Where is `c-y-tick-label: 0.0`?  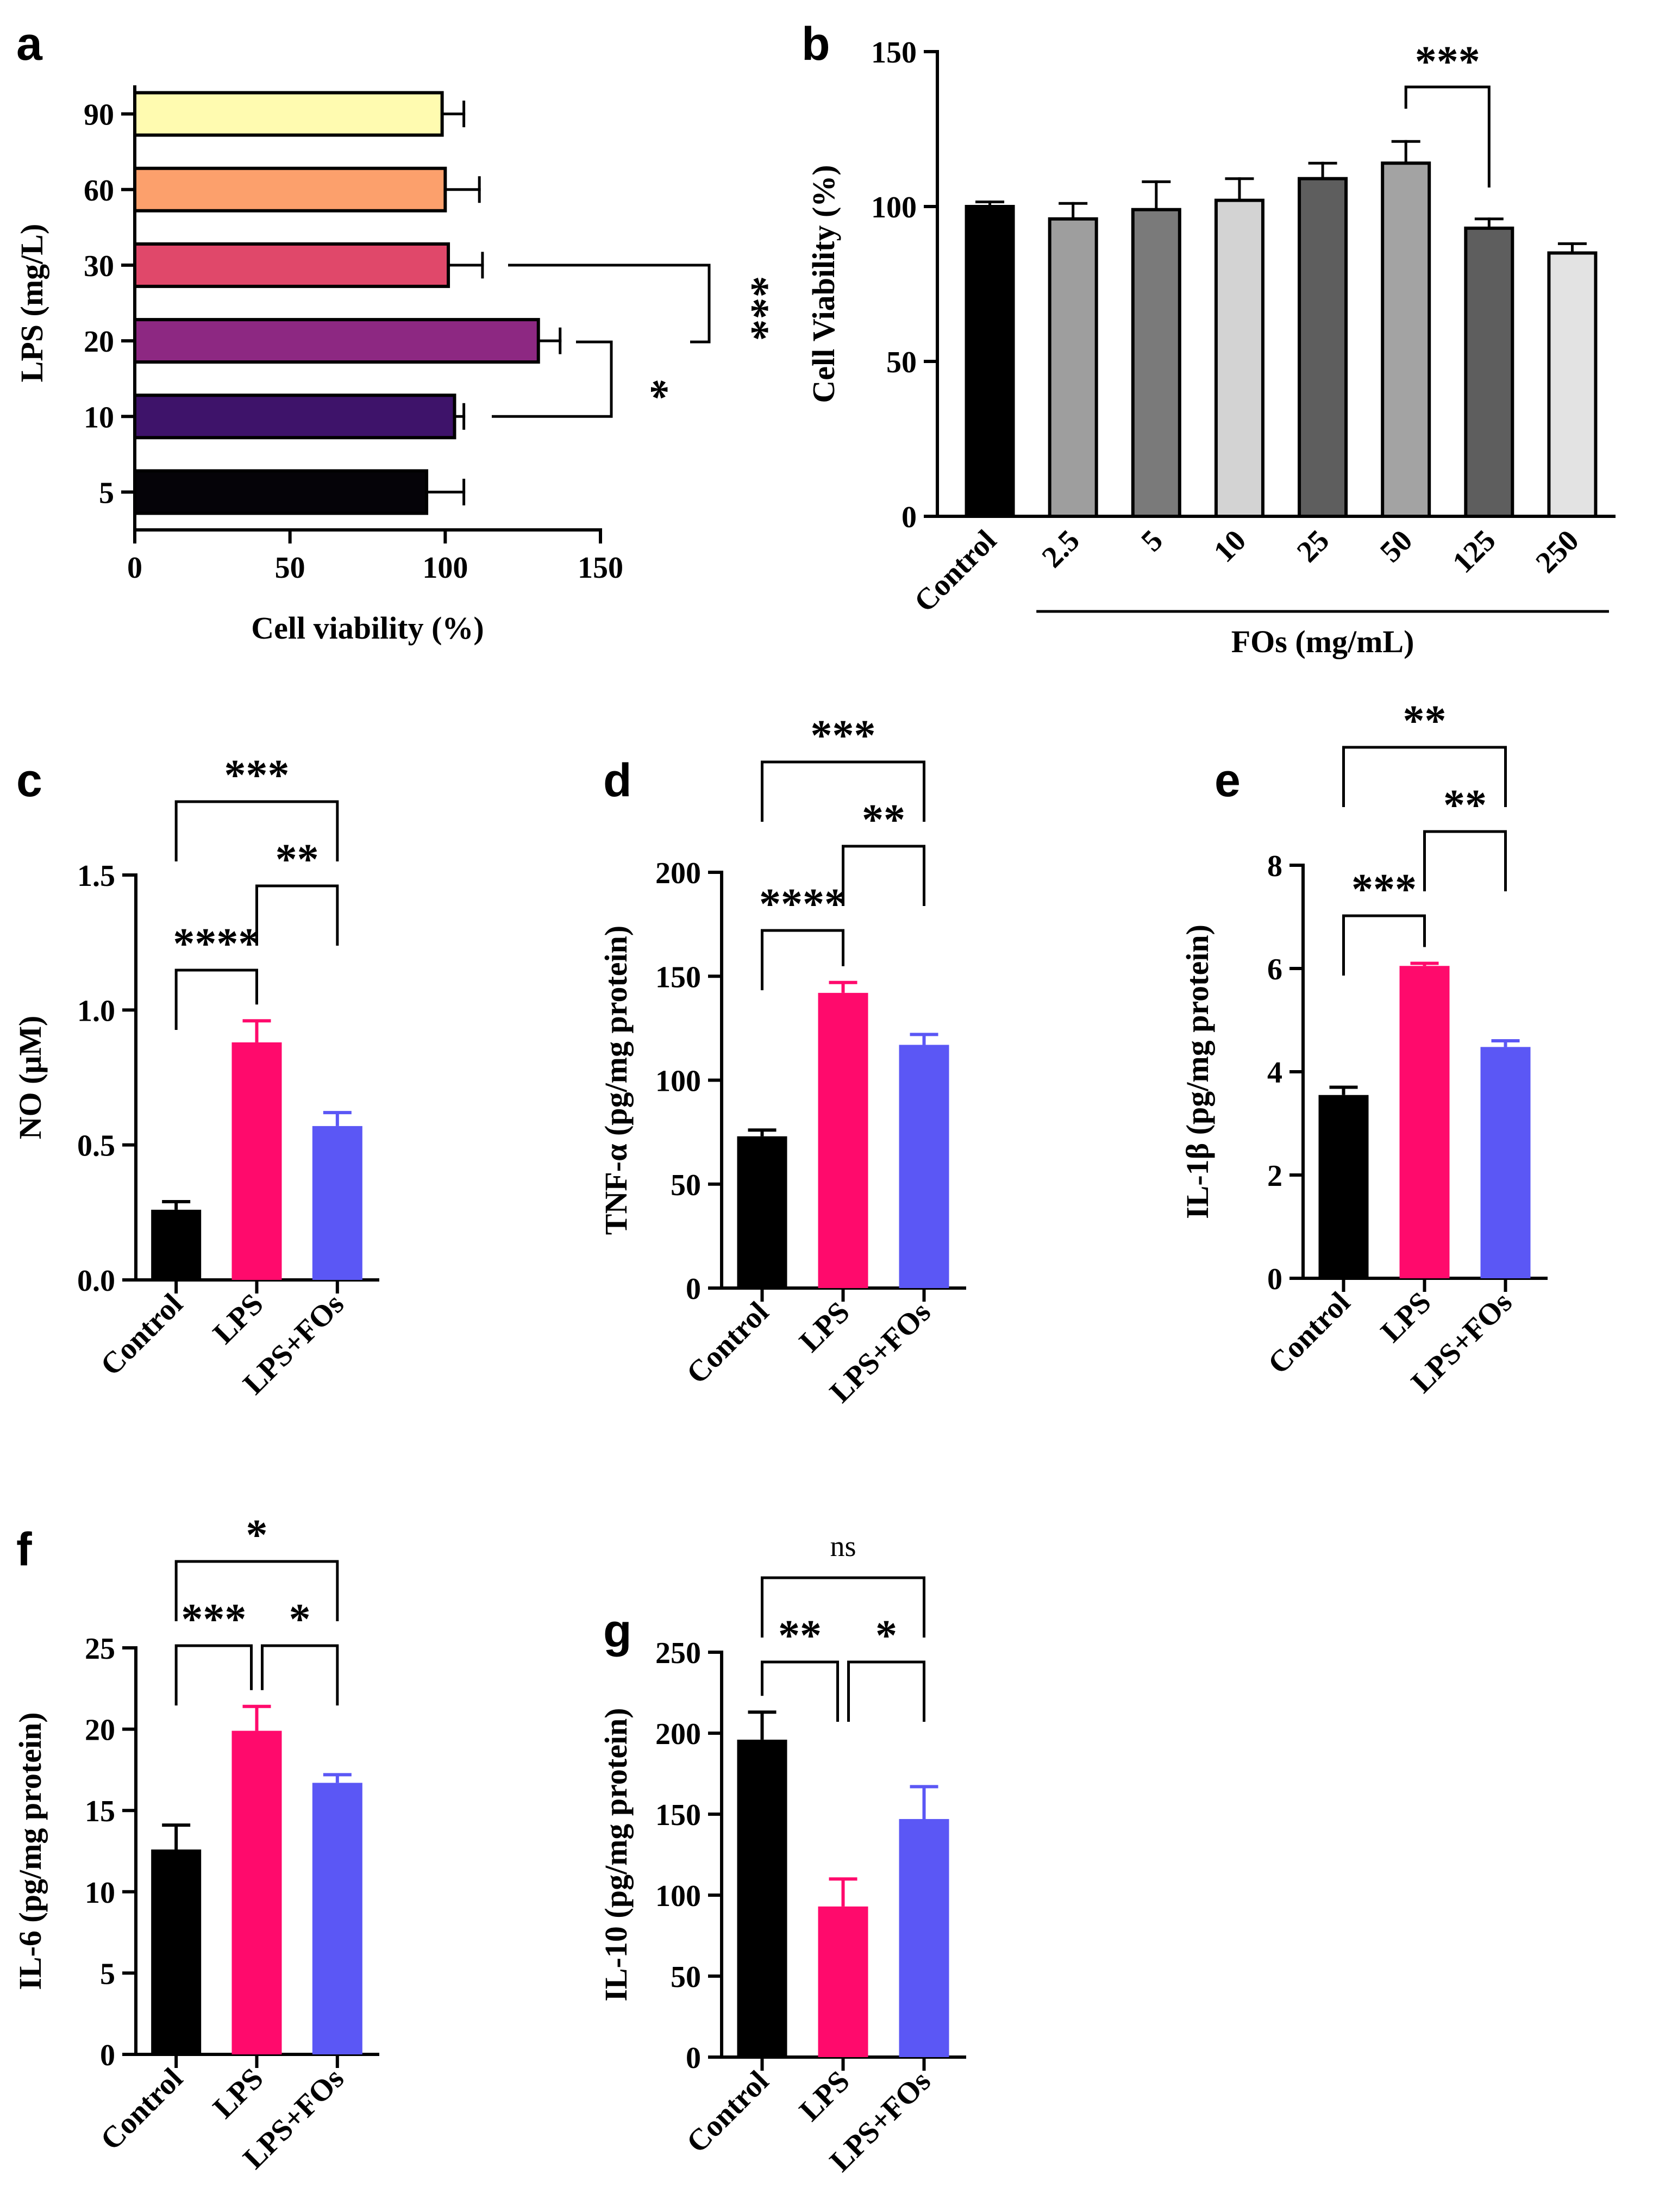 c-y-tick-label: 0.0 is located at coordinates (96, 1281).